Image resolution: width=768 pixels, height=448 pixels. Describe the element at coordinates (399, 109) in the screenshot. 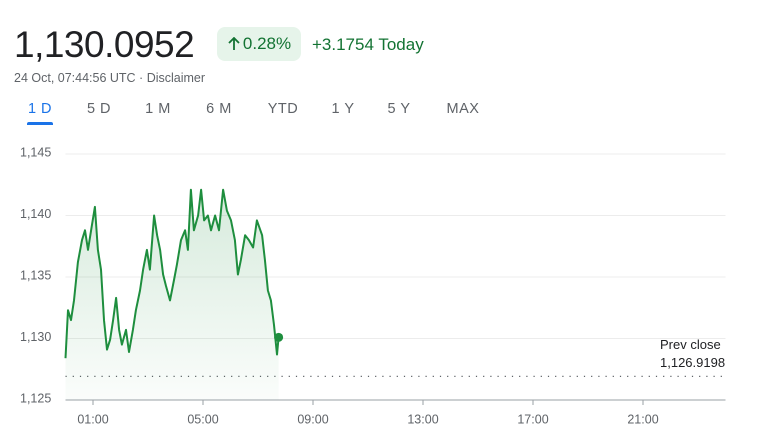

I see `range-tab: 5 Y` at that location.